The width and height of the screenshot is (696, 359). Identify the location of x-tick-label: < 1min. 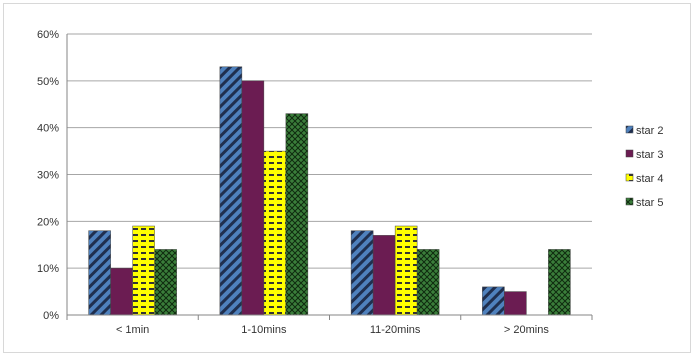
(132, 330).